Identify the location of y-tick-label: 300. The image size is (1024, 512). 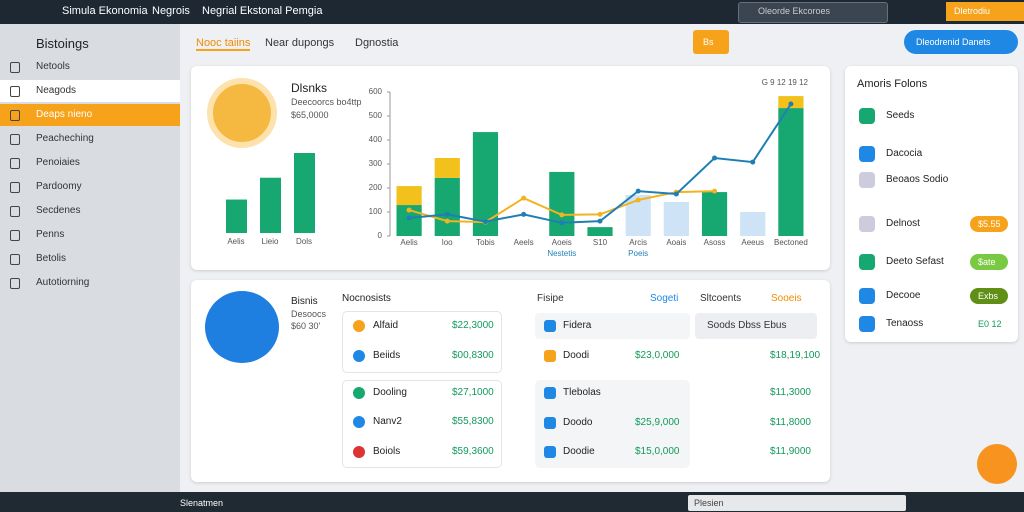
(376, 163).